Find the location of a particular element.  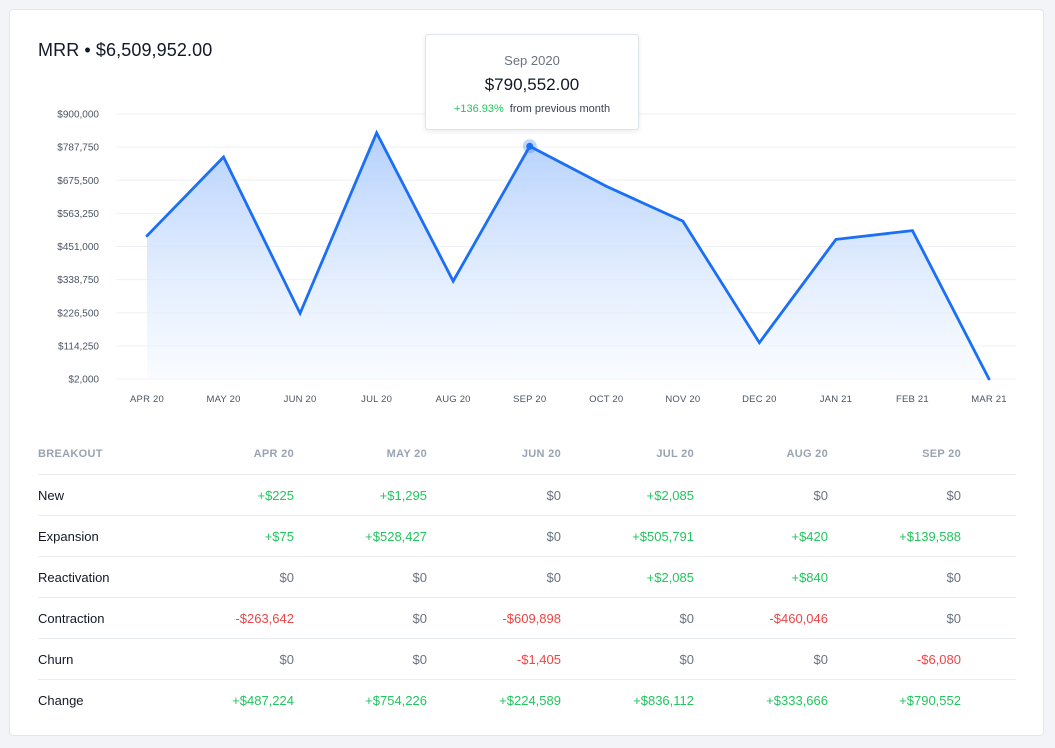

table-cell: +$836,112 is located at coordinates (663, 700).